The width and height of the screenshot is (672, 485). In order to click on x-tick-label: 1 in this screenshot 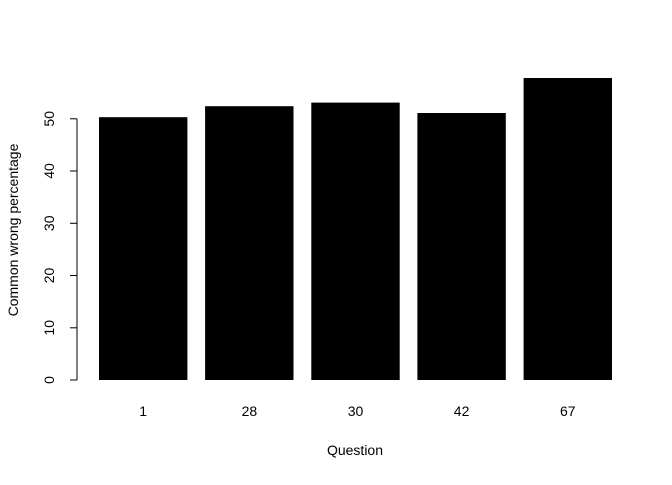, I will do `click(143, 411)`.